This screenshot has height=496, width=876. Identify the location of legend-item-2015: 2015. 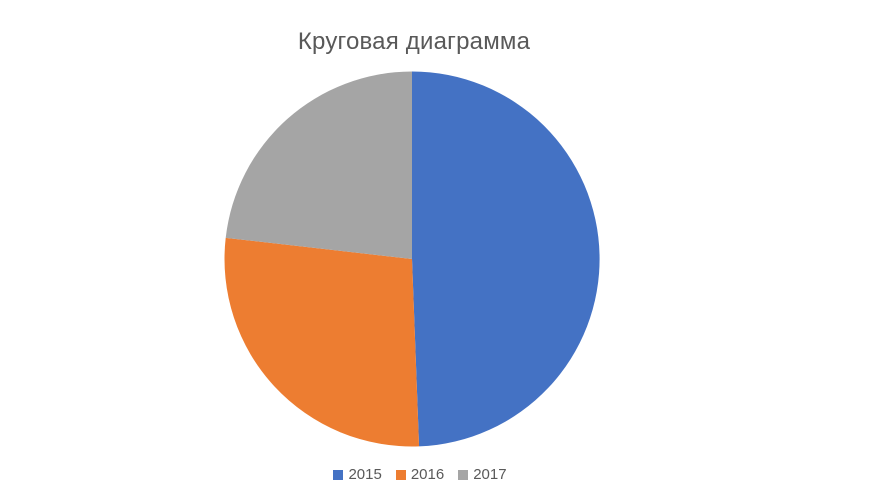
(357, 475).